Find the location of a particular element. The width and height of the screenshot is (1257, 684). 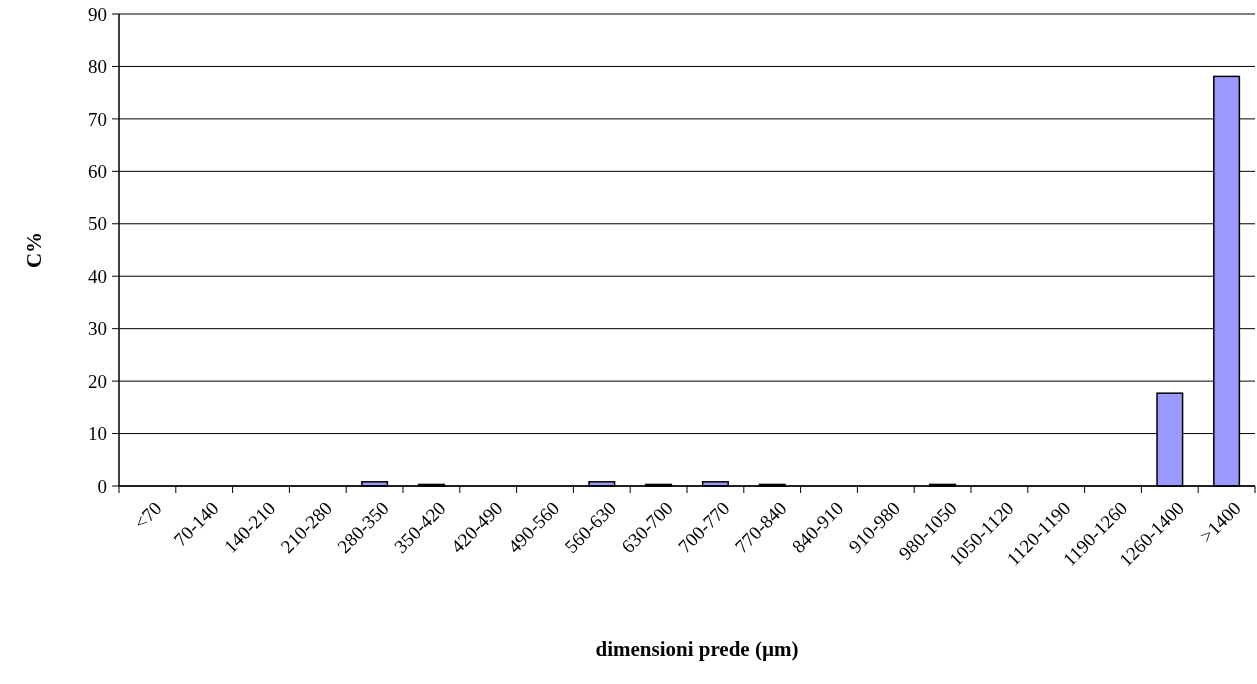

y-tick-label: 30 is located at coordinates (97, 329).